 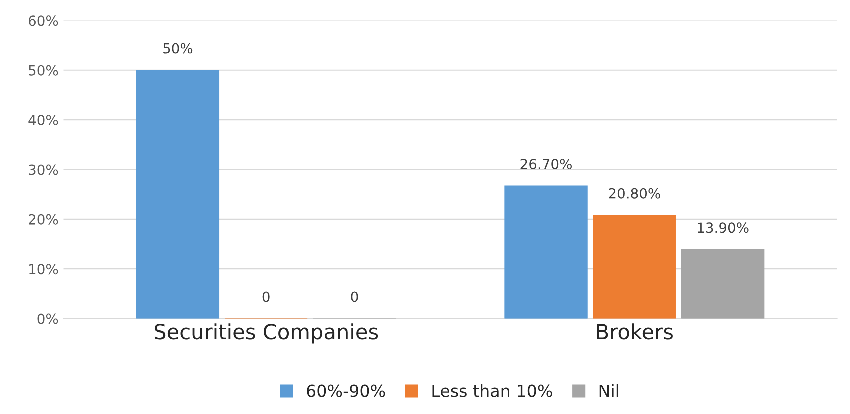 What do you see at coordinates (635, 332) in the screenshot?
I see `x-tick-label: Brokers` at bounding box center [635, 332].